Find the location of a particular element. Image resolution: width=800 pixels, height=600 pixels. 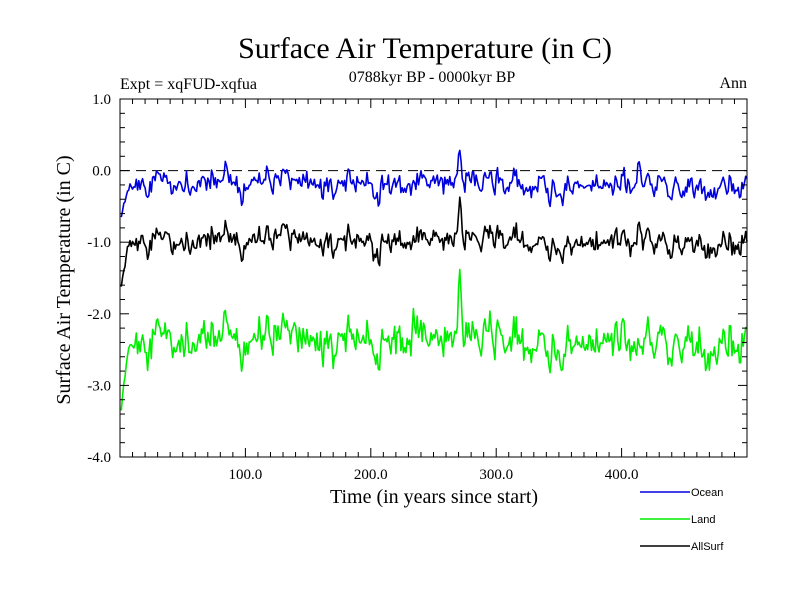

x-tick-label: 300.0 is located at coordinates (496, 475).